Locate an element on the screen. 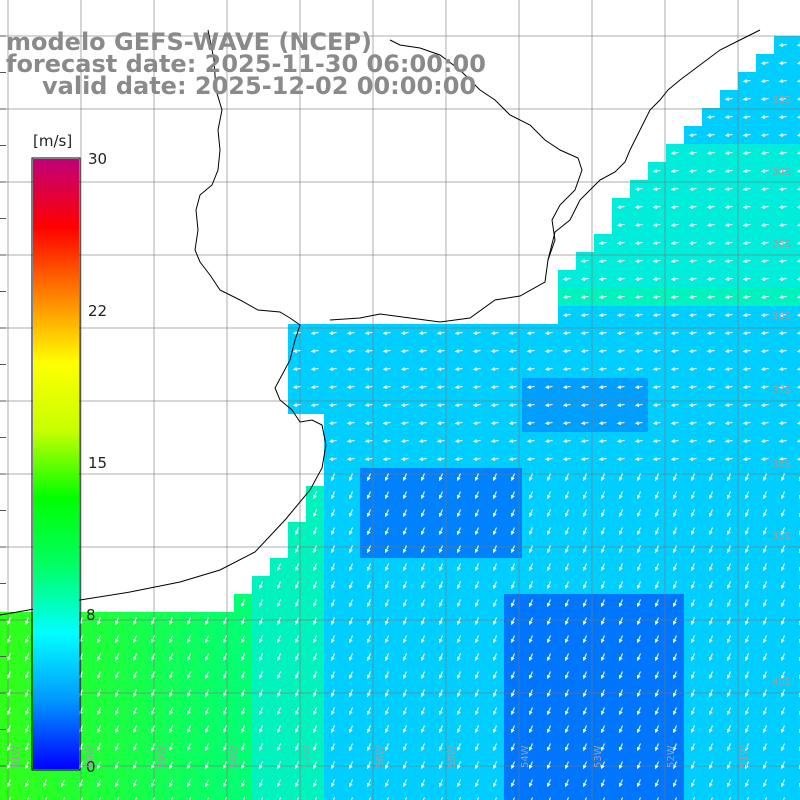  colorbar-tick: 30 is located at coordinates (98, 159).